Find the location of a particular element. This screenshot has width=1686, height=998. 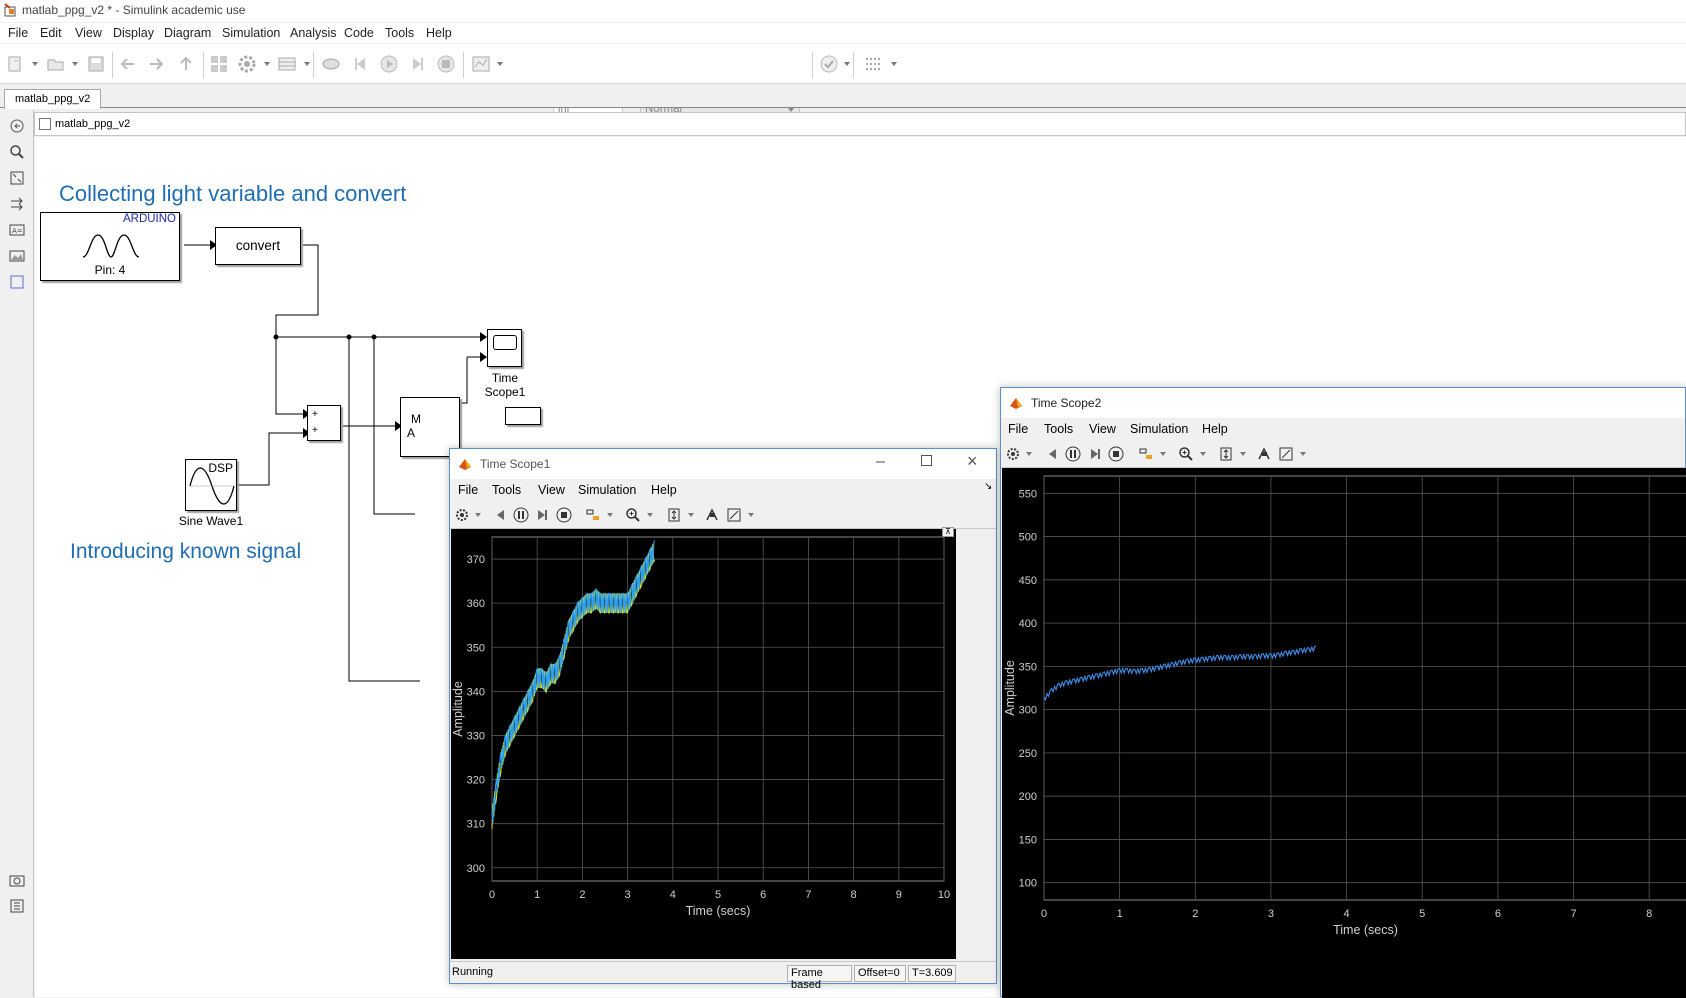

camera-snapshot-icon is located at coordinates (17, 880).